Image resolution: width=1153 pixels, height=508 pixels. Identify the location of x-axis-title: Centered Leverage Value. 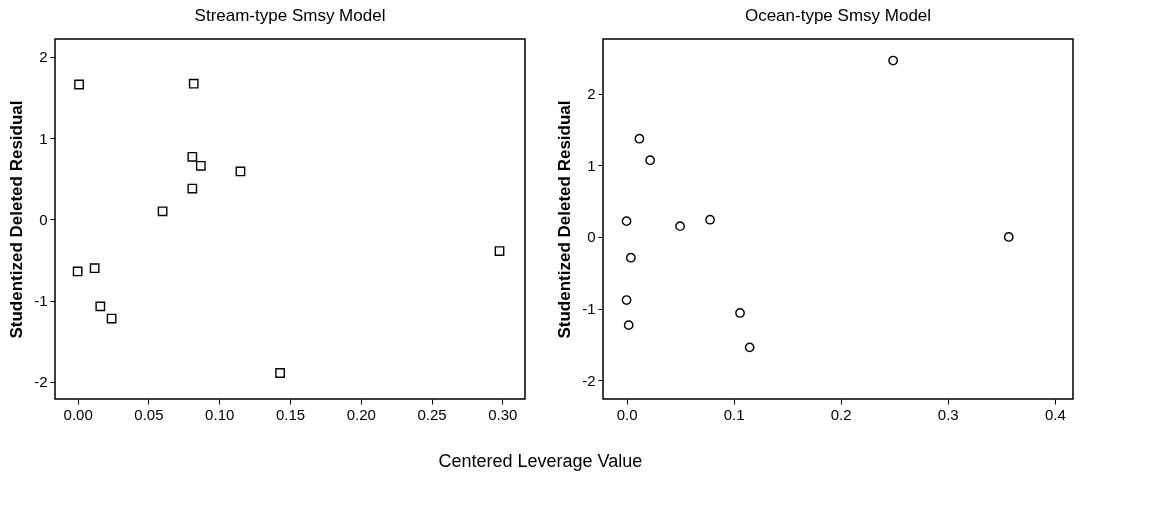
(540, 460).